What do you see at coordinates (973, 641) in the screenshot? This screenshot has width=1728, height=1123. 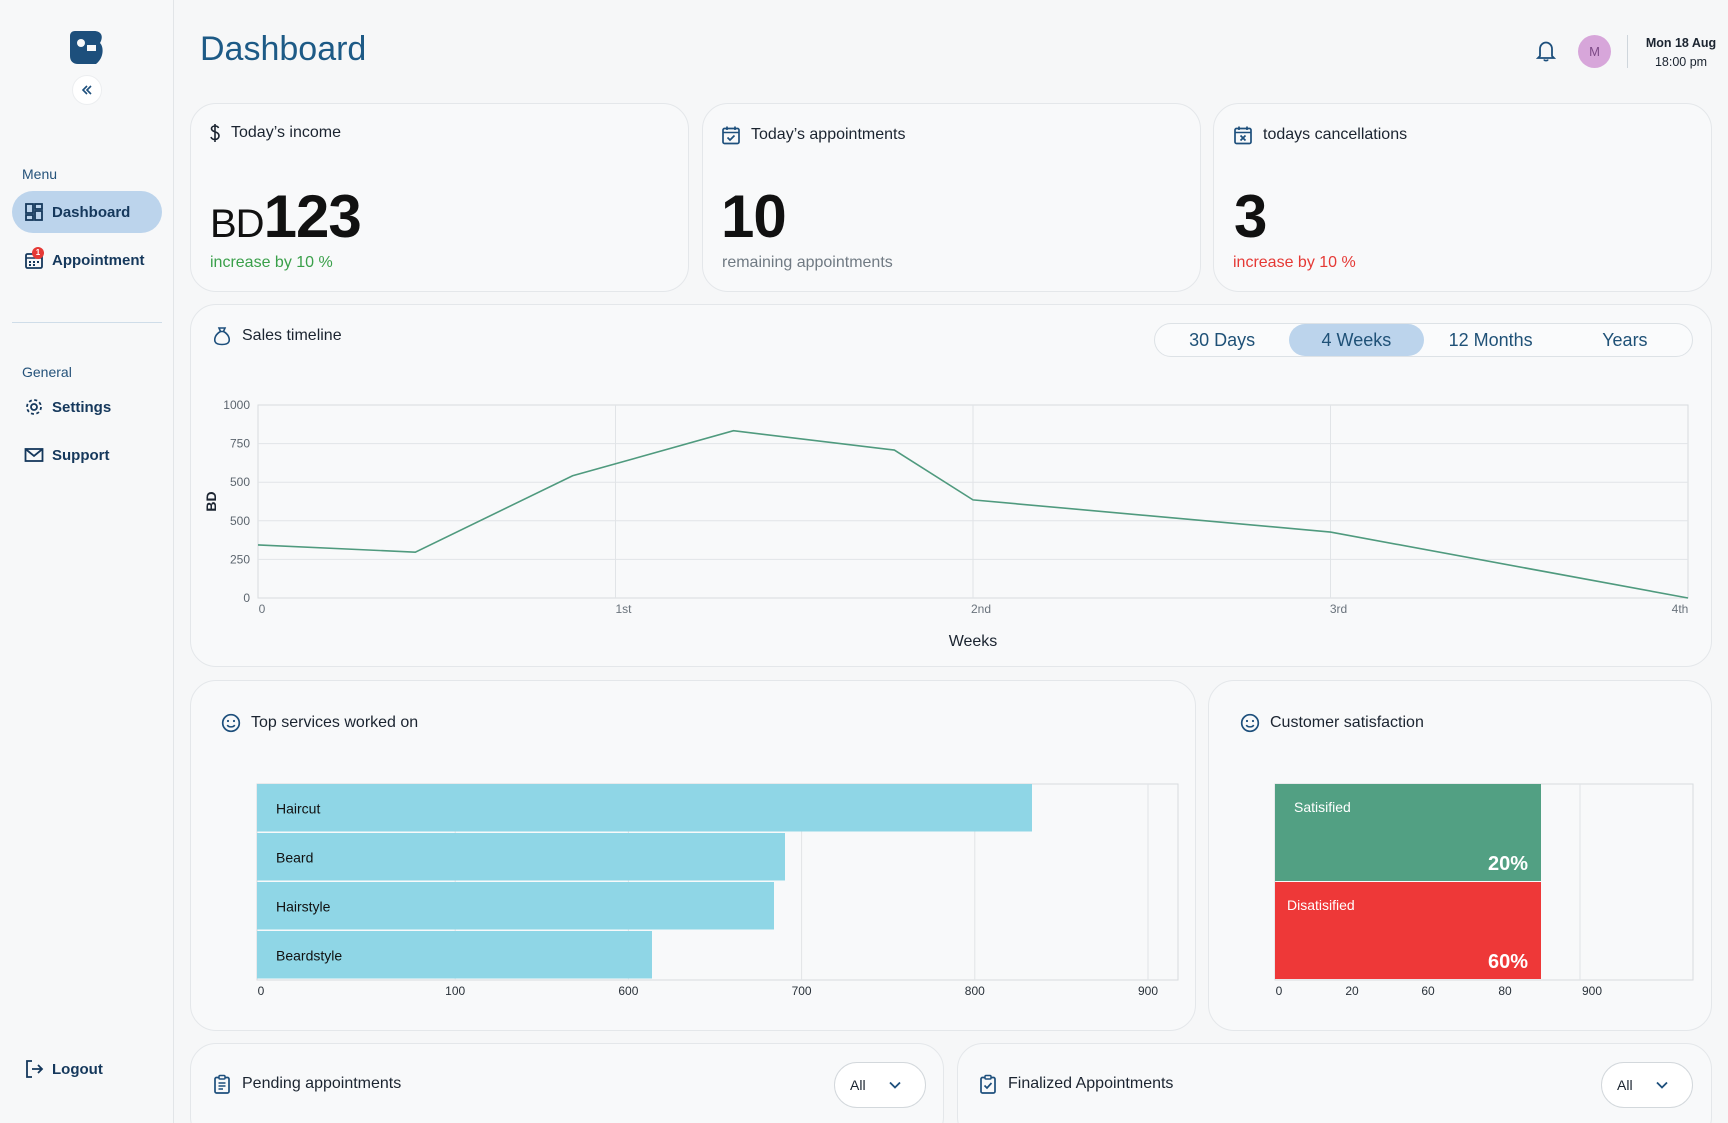 I see `x-axis-label: Weeks` at bounding box center [973, 641].